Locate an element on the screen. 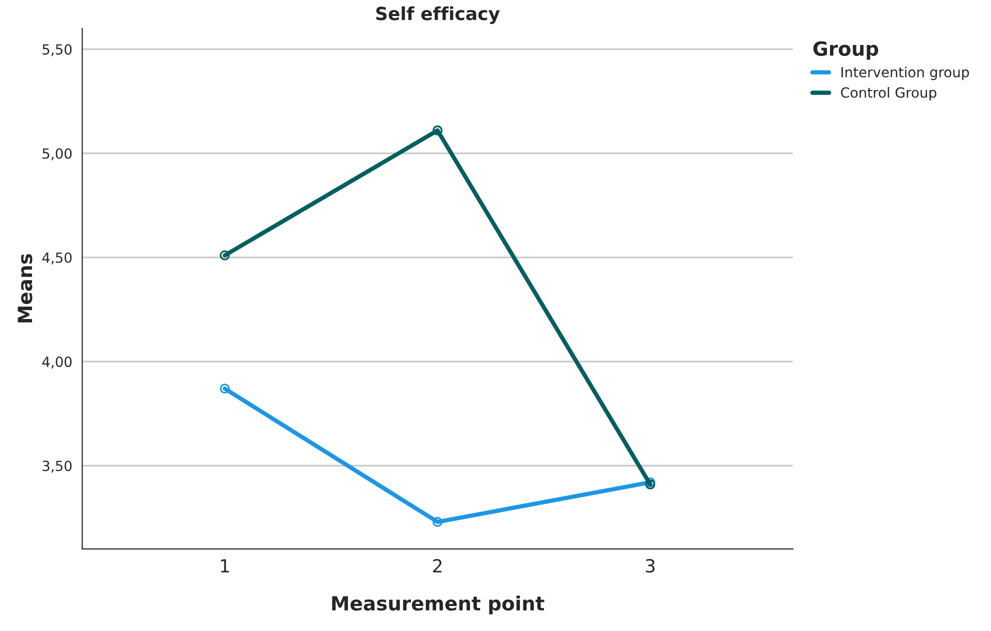 This screenshot has width=991, height=631. legend-title: Group is located at coordinates (845, 50).